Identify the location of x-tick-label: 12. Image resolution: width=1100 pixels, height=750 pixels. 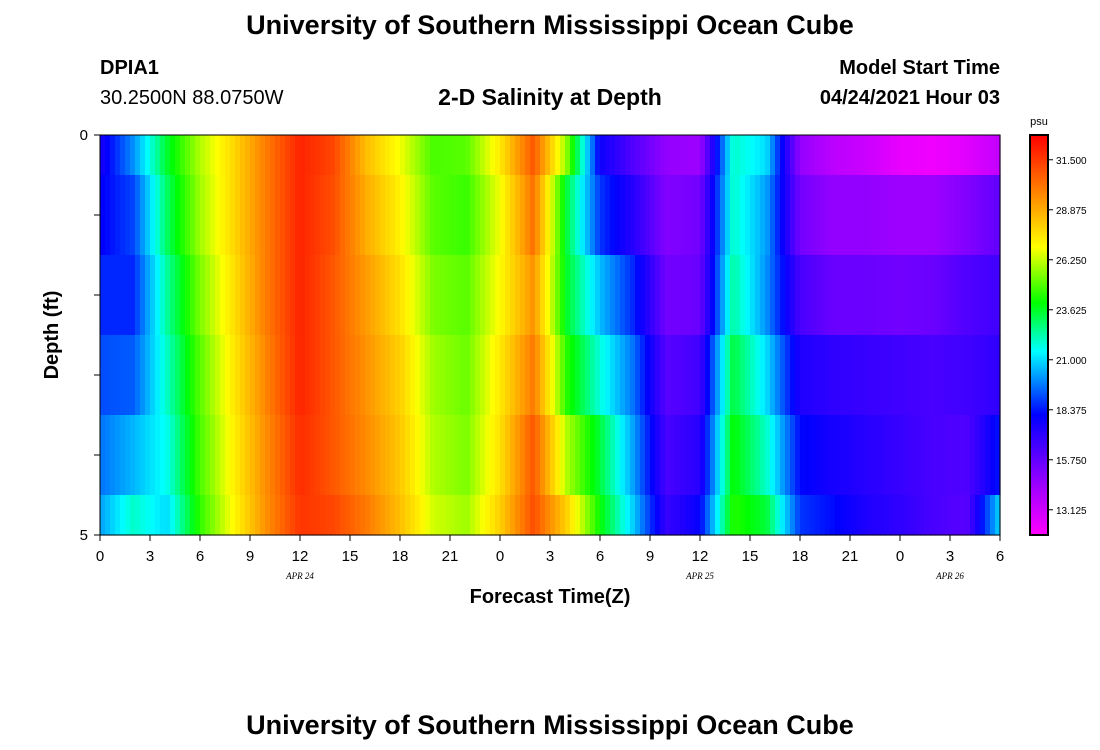
(700, 556).